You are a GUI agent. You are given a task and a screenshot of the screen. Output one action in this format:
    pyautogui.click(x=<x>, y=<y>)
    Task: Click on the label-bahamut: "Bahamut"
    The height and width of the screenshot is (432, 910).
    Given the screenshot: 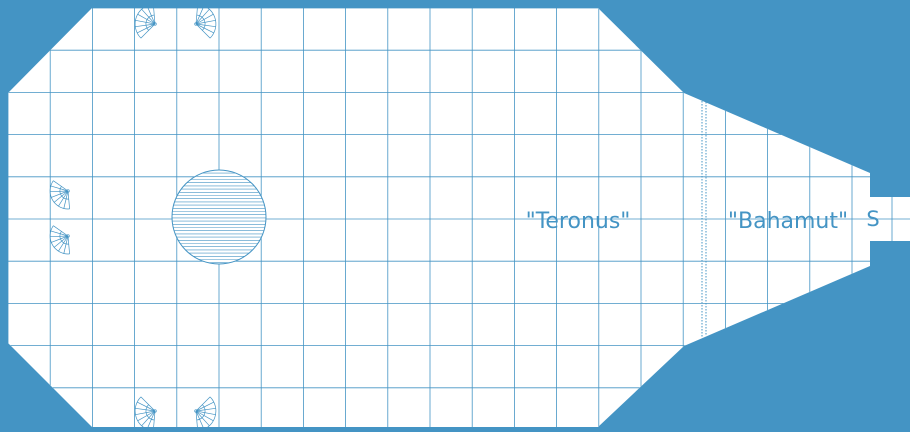 What is the action you would take?
    pyautogui.click(x=788, y=221)
    